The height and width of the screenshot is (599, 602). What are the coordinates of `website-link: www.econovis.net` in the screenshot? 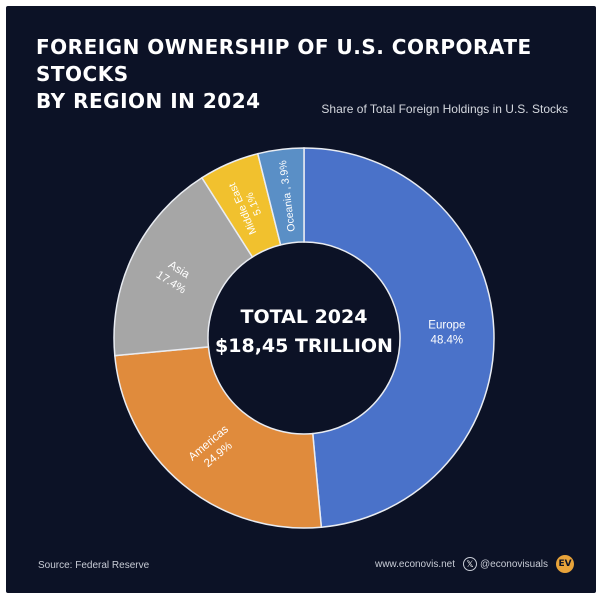 It's located at (415, 564).